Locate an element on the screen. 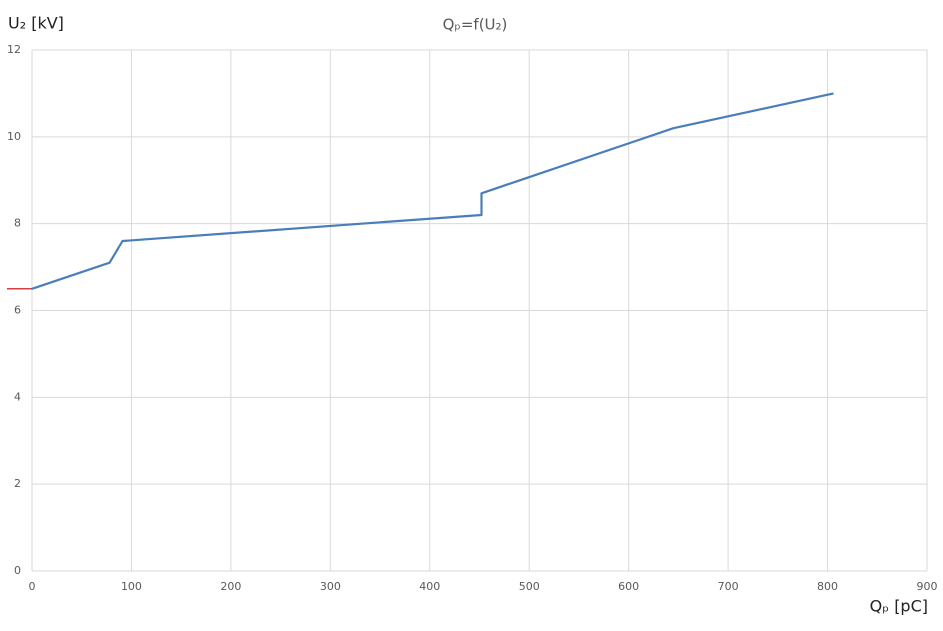 The width and height of the screenshot is (943, 631). y-tick-label: 8 is located at coordinates (17, 223).